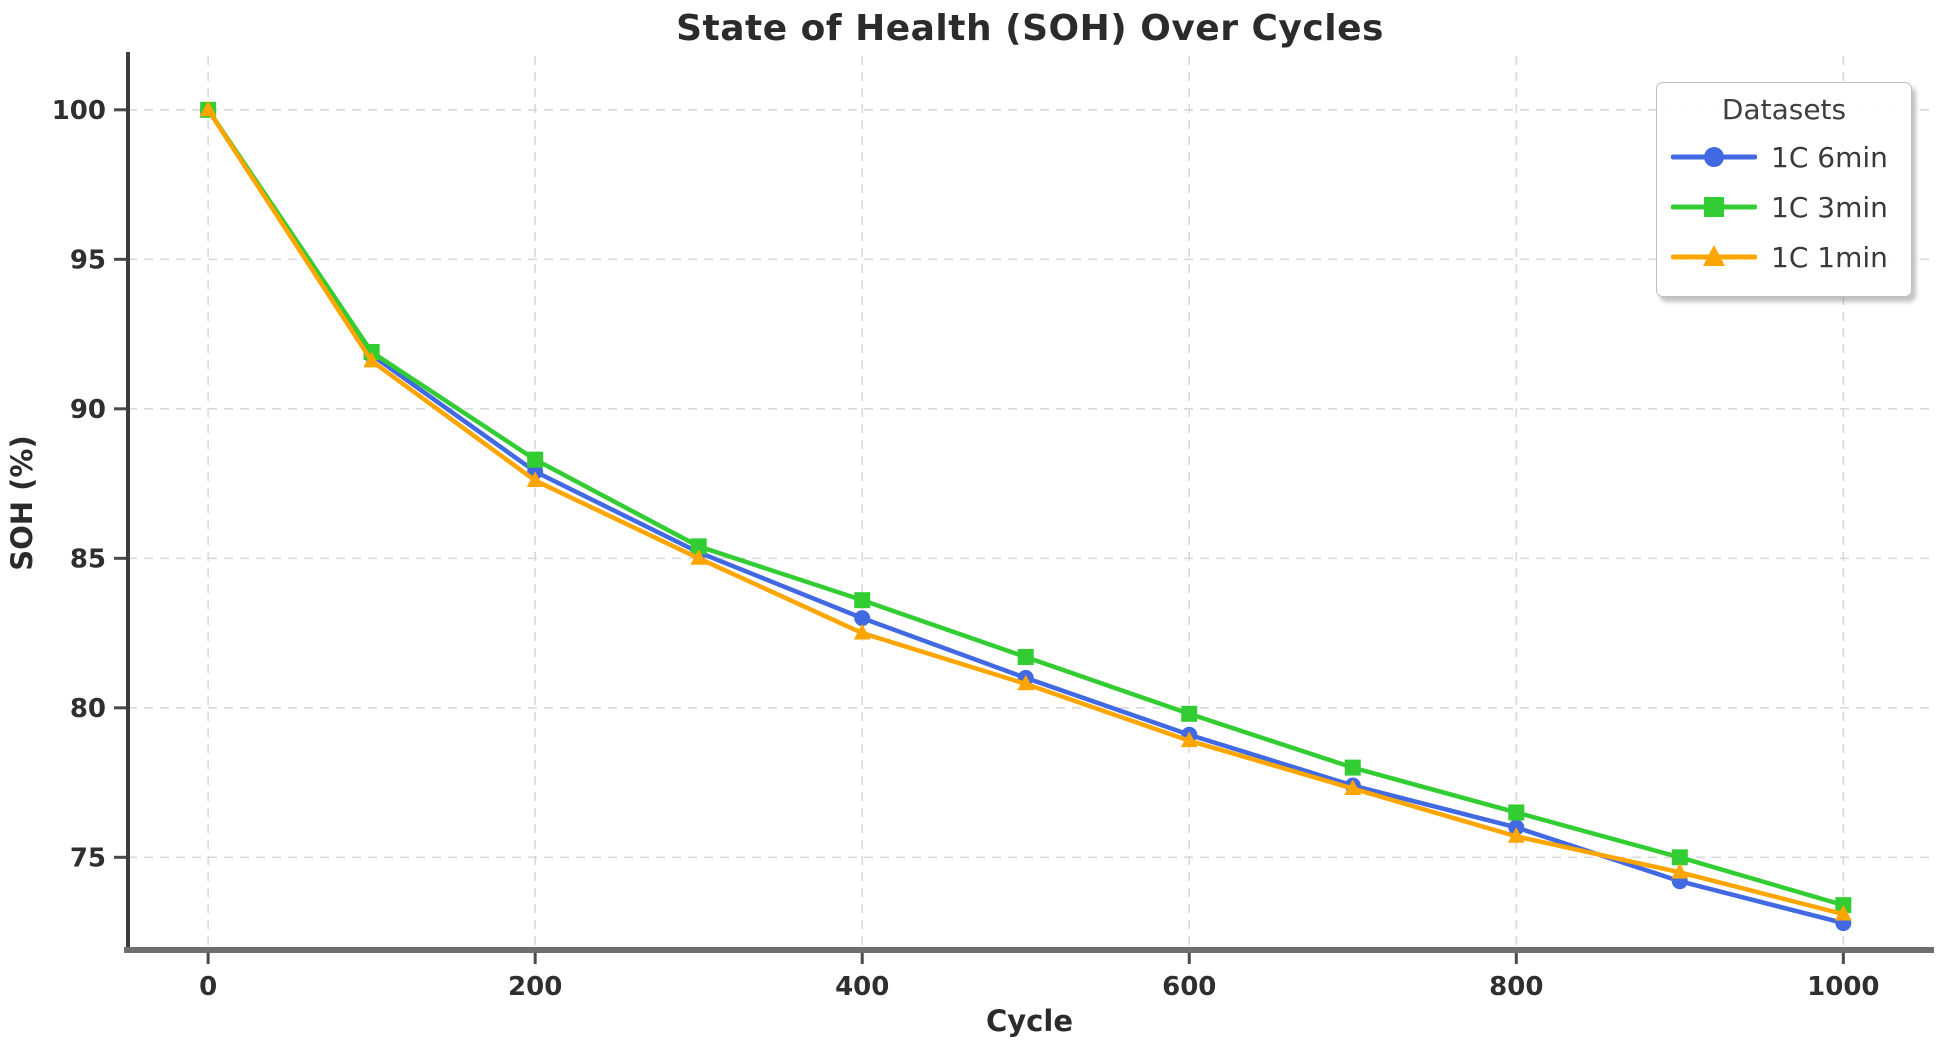  I want to click on legend-item-1c-6min: 1C 6min, so click(1784, 157).